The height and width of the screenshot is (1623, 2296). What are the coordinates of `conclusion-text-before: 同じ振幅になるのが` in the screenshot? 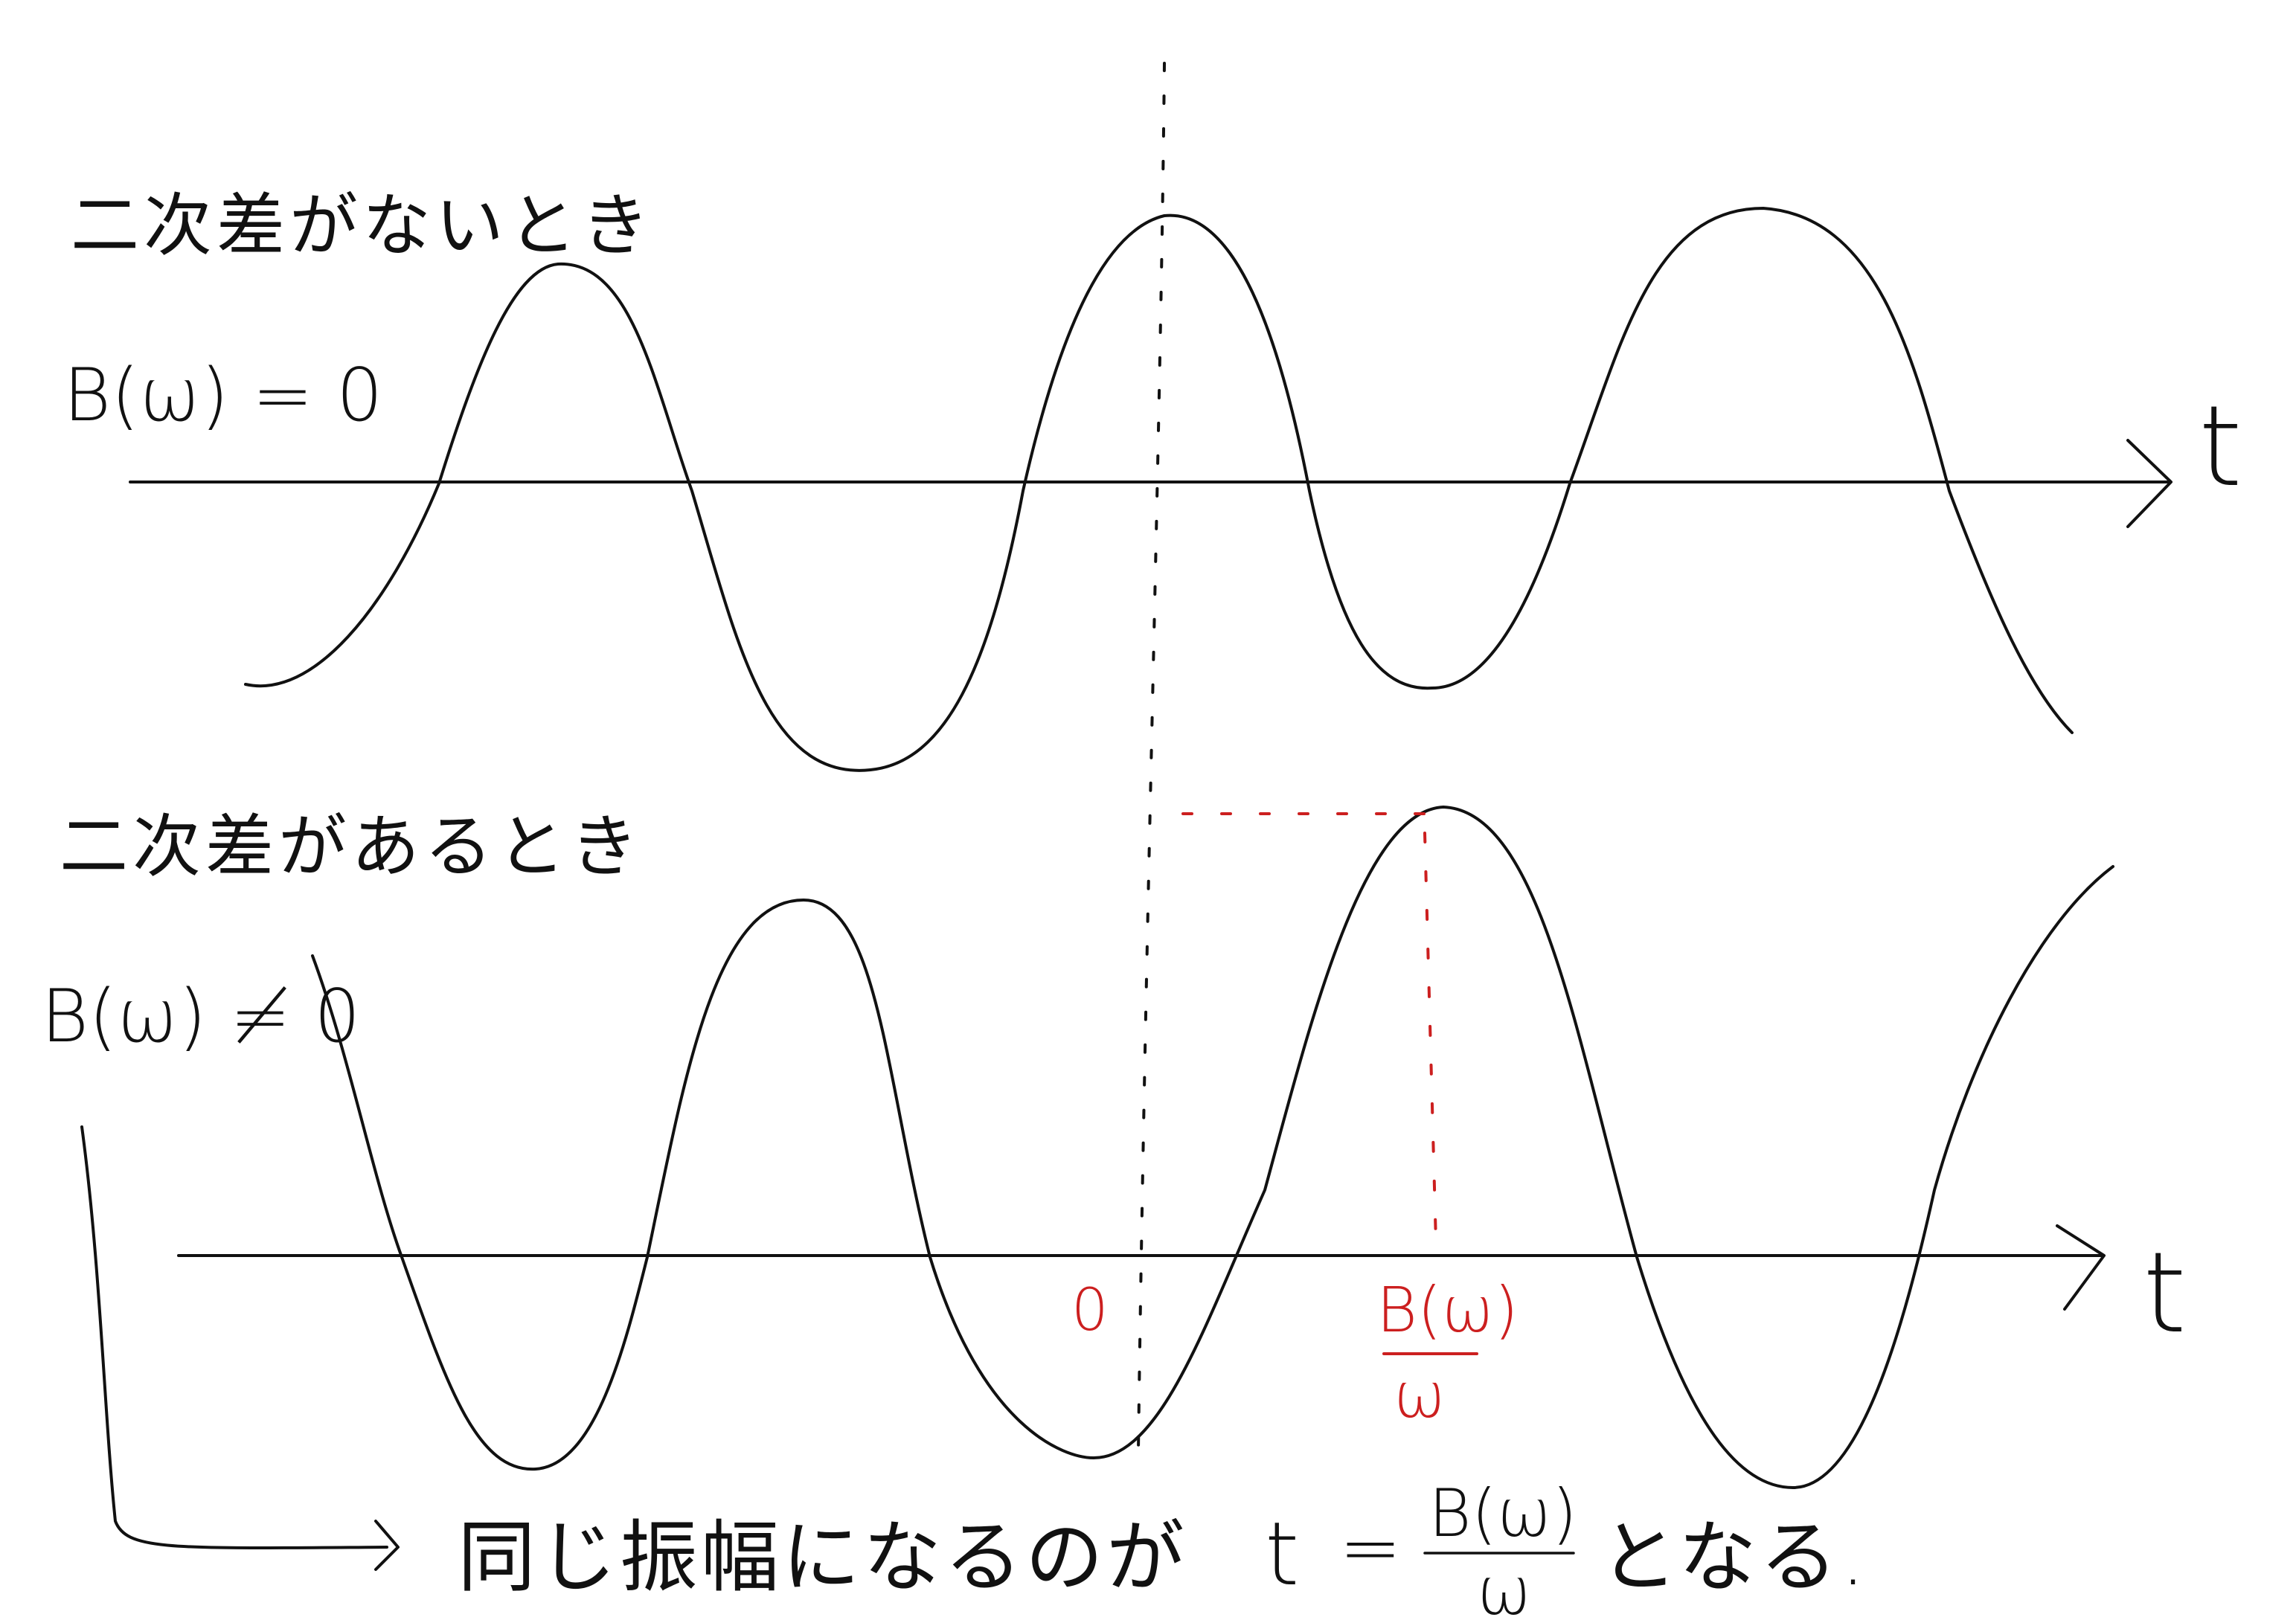 It's located at (822, 1558).